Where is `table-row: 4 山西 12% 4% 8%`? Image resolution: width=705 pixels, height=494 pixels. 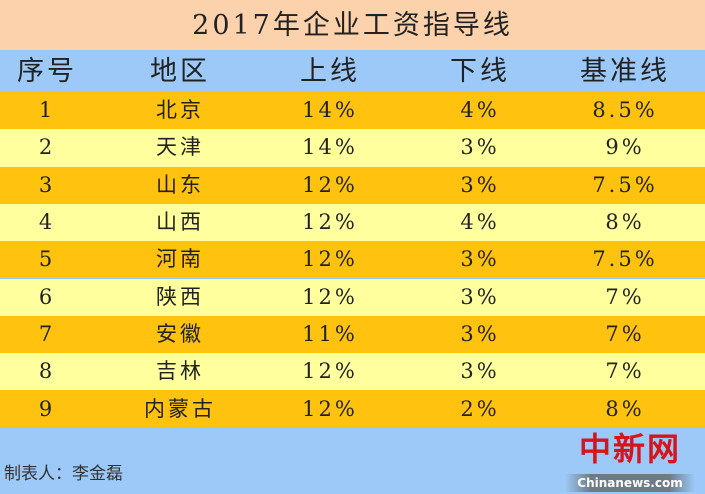 table-row: 4 山西 12% 4% 8% is located at coordinates (352, 222).